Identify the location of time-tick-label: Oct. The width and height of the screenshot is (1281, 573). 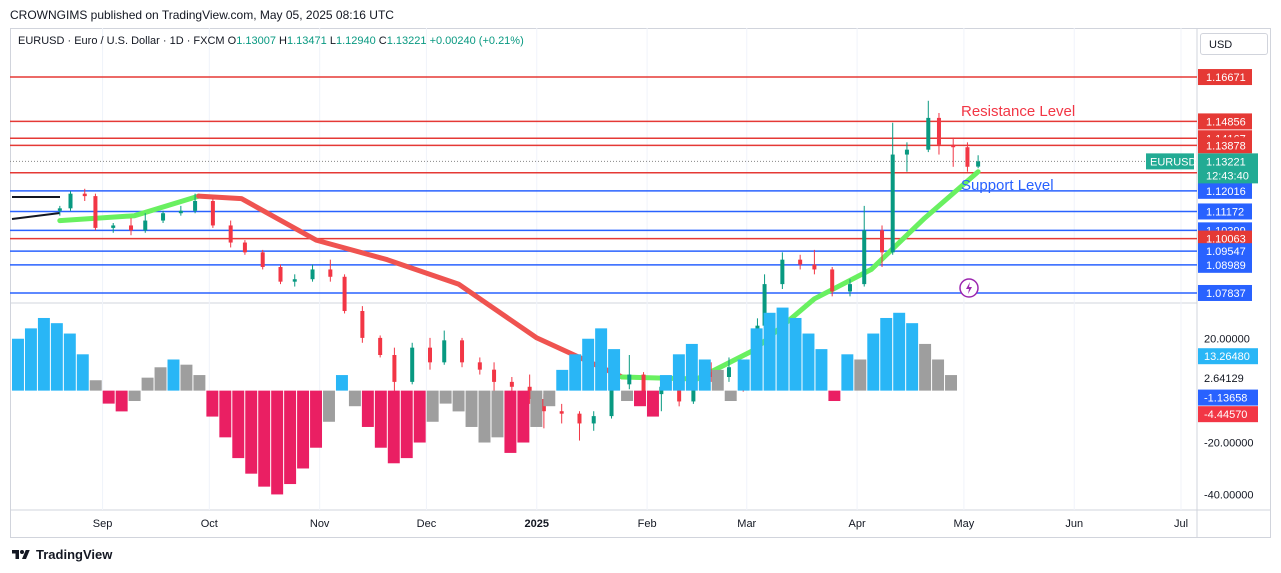
(209, 524).